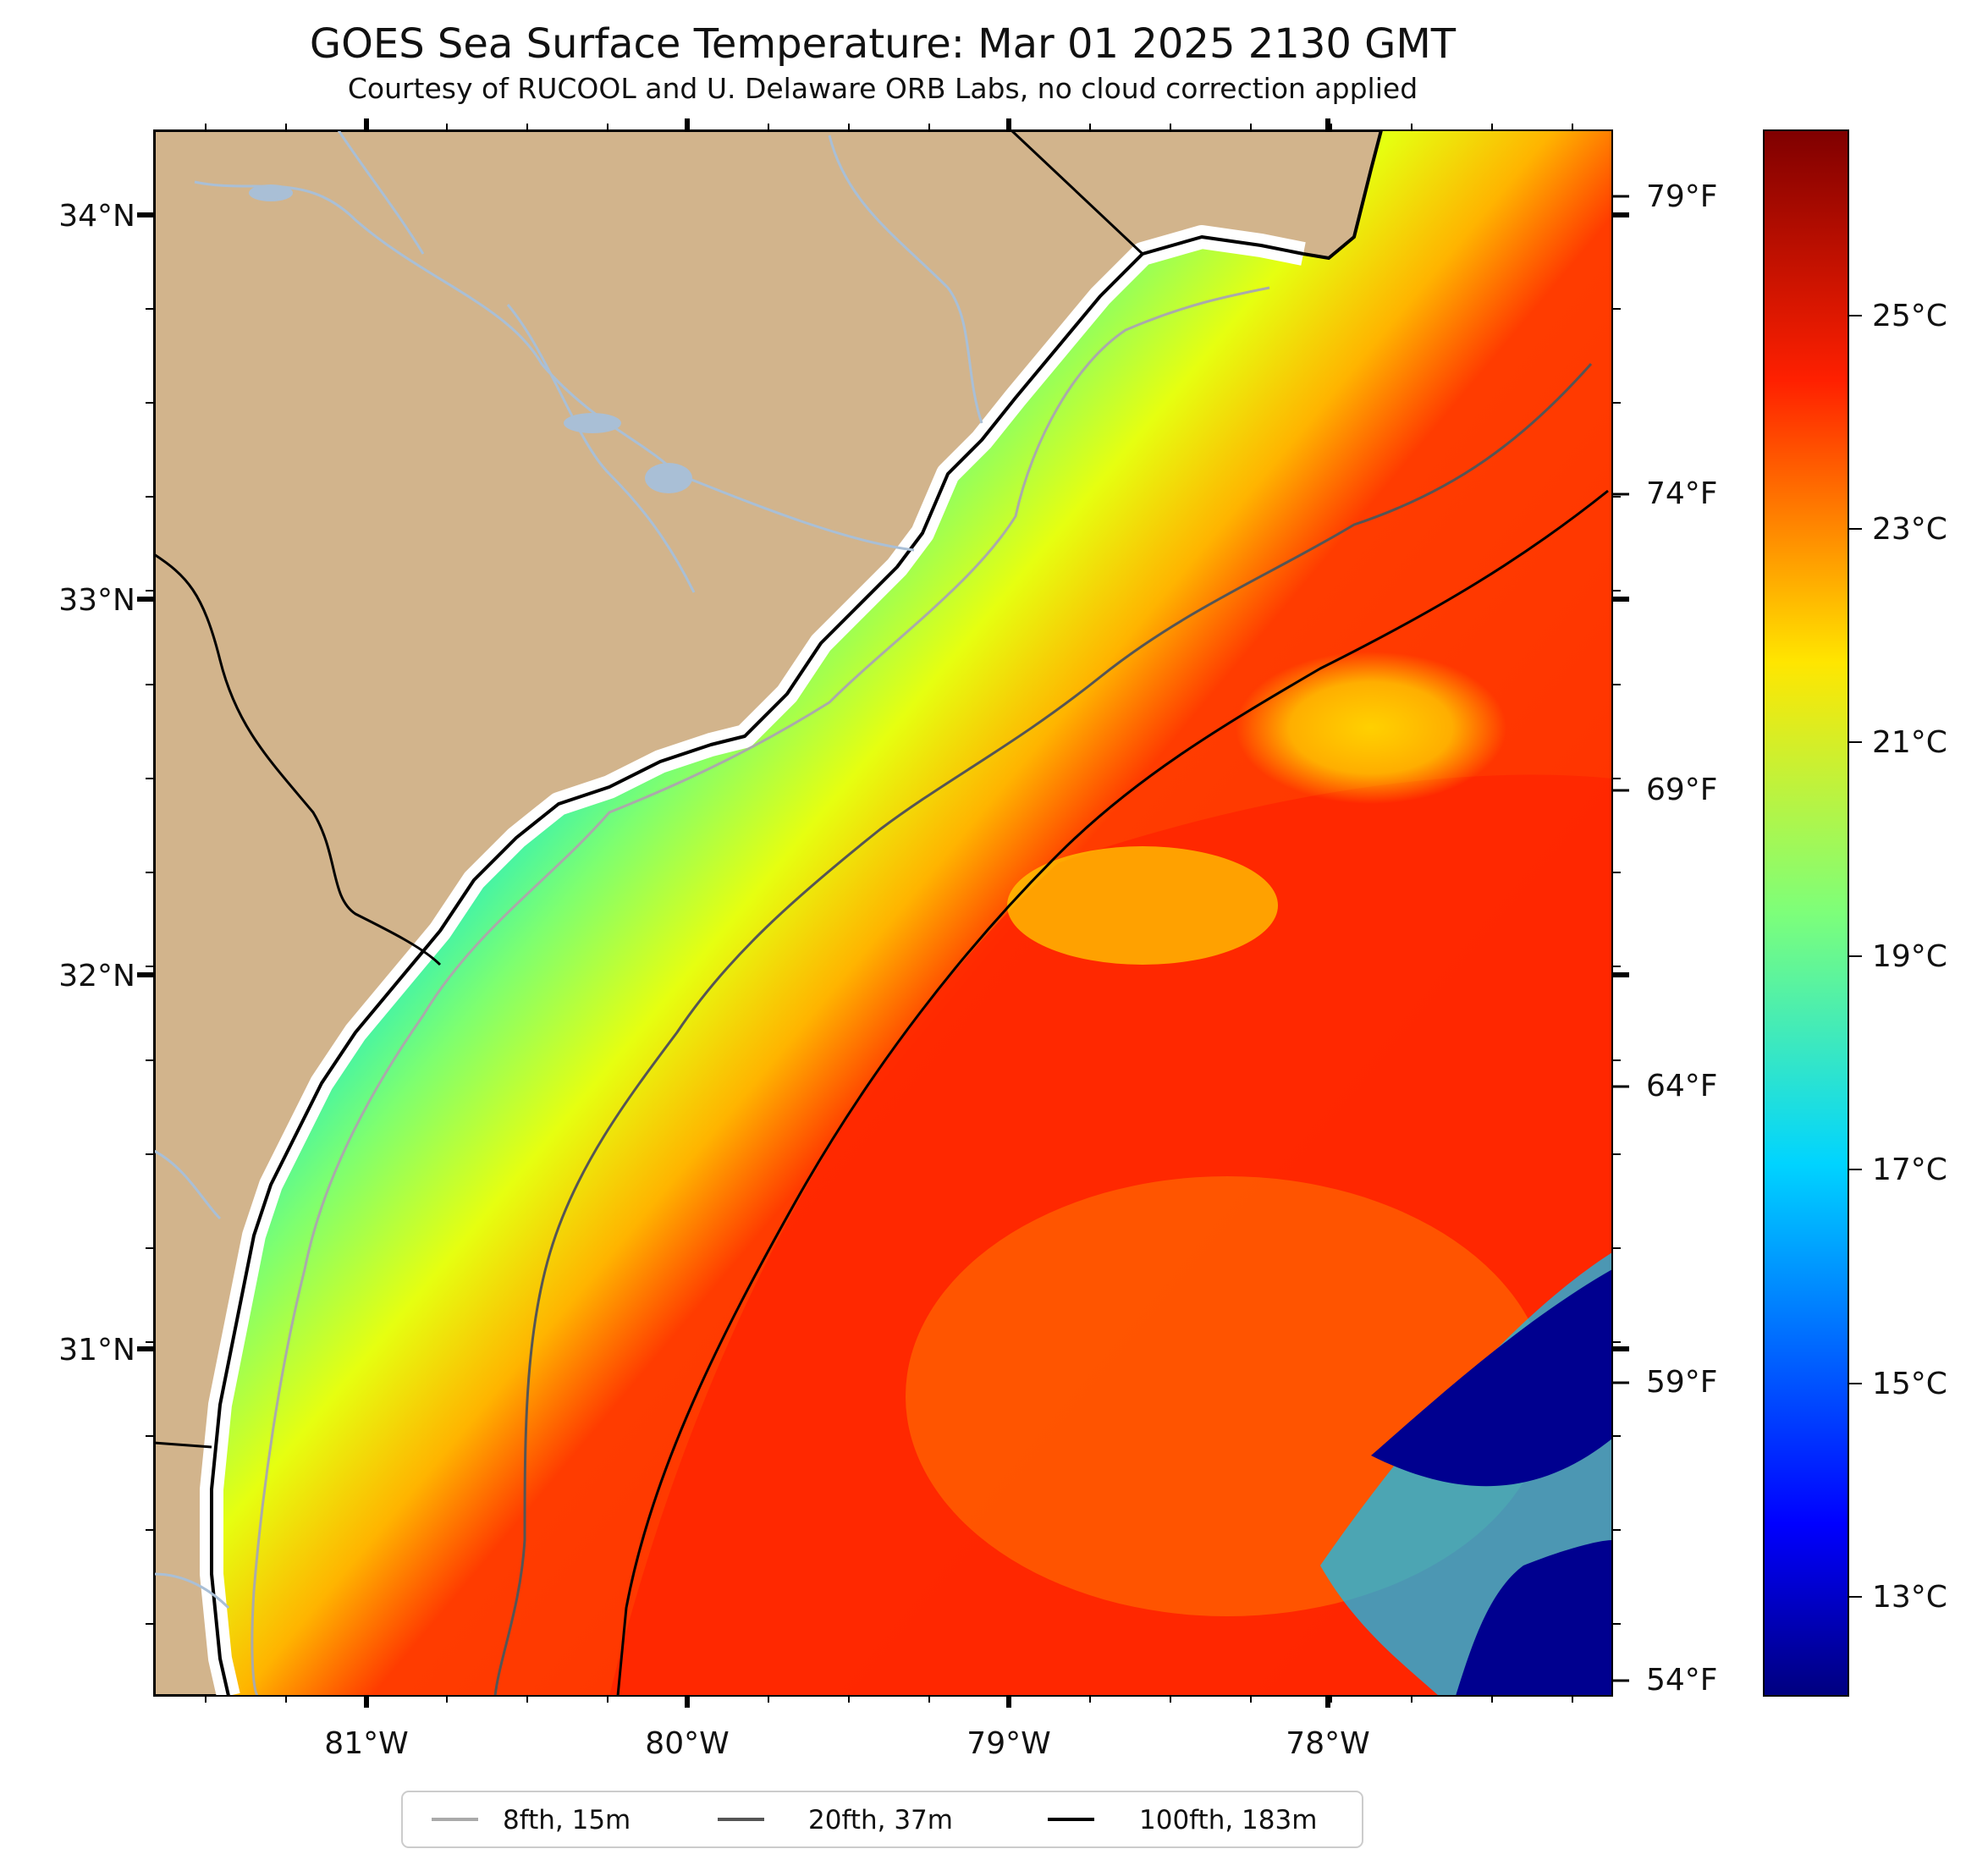 The image size is (1988, 1871). Describe the element at coordinates (1682, 197) in the screenshot. I see `f-label-79: 79°F` at that location.